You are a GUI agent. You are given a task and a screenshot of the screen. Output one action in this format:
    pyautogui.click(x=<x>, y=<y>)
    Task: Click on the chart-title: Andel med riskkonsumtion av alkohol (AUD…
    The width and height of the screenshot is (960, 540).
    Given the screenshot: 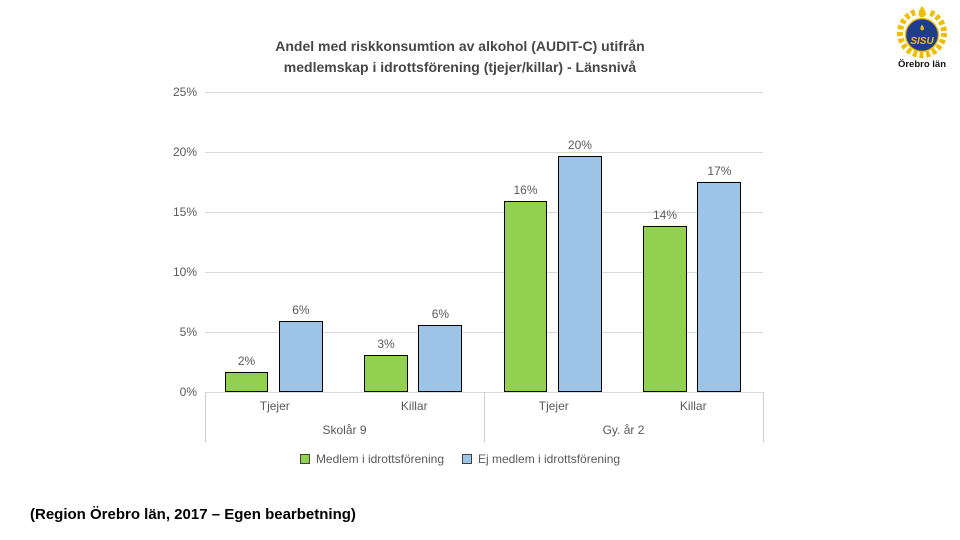 What is the action you would take?
    pyautogui.click(x=460, y=56)
    